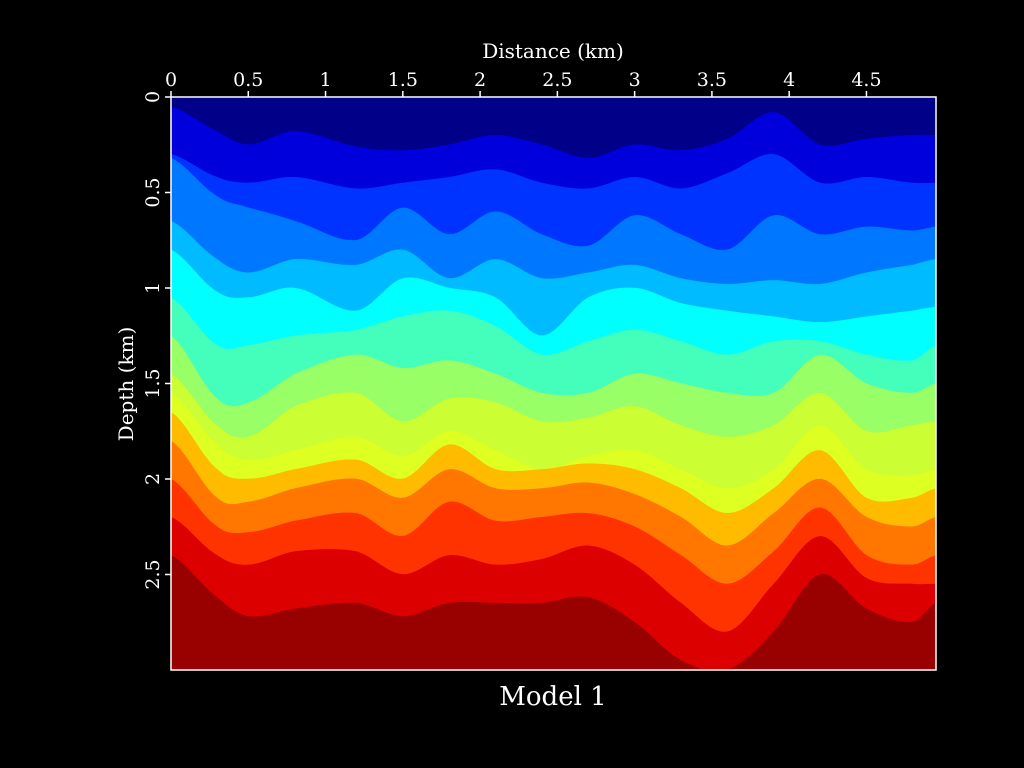  Describe the element at coordinates (635, 80) in the screenshot. I see `x-tick-label: 3` at that location.